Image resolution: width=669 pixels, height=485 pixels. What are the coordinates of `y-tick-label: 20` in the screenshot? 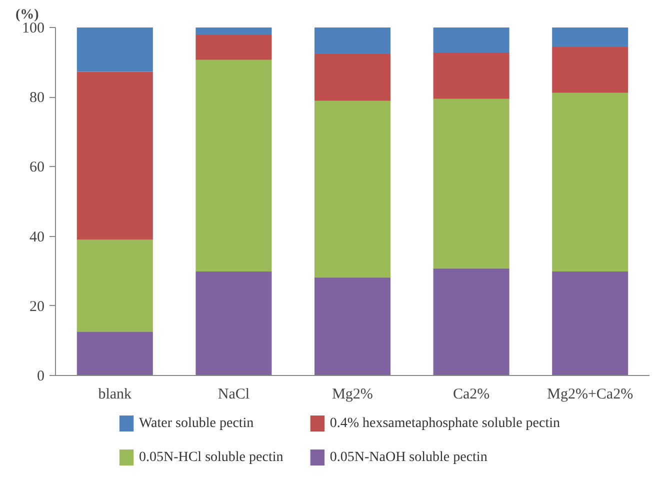 It's located at (37, 306).